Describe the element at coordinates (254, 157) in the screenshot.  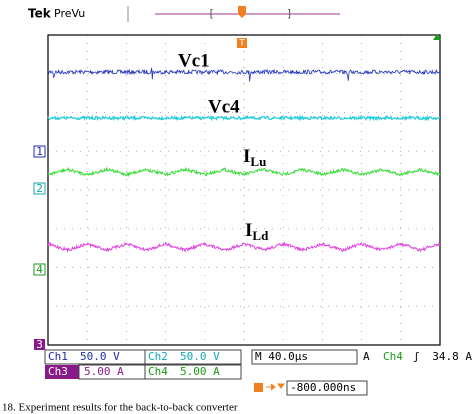
I see `trace-label: ILu` at that location.